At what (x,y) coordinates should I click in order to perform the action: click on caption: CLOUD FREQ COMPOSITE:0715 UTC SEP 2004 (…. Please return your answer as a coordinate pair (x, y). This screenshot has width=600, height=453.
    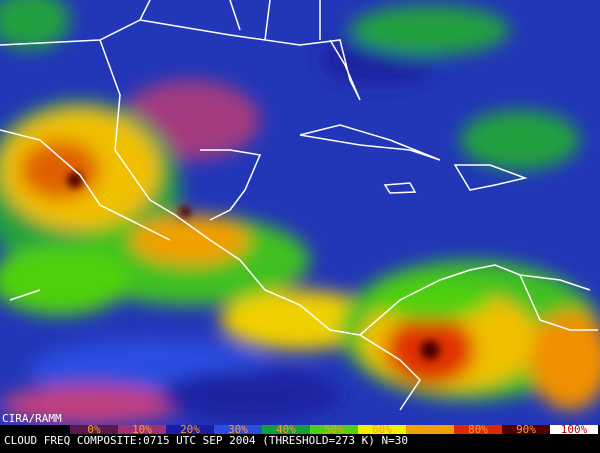
    Looking at the image, I should click on (206, 440).